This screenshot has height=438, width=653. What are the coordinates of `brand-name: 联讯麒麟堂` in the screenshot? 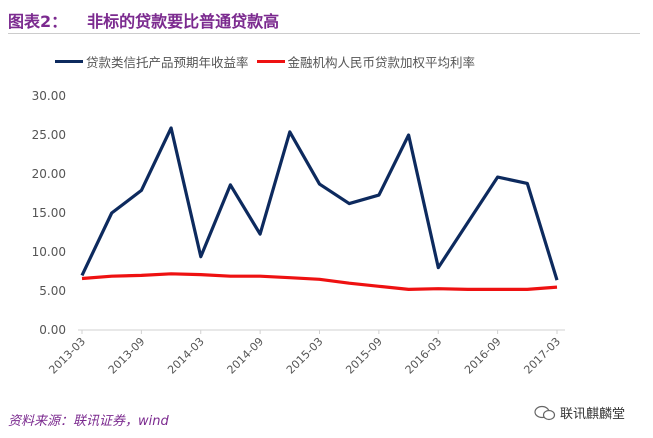 It's located at (593, 414).